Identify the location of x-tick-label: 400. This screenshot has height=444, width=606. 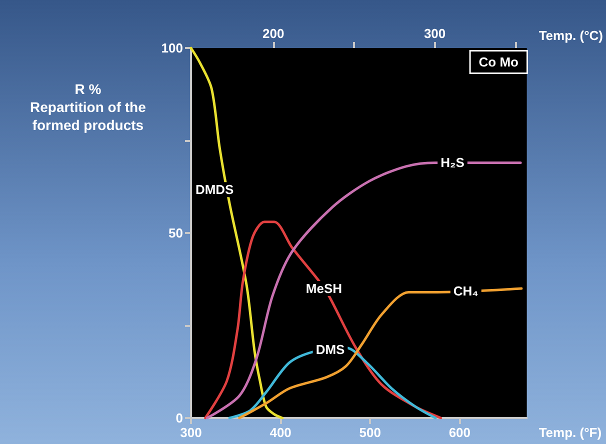
(281, 432).